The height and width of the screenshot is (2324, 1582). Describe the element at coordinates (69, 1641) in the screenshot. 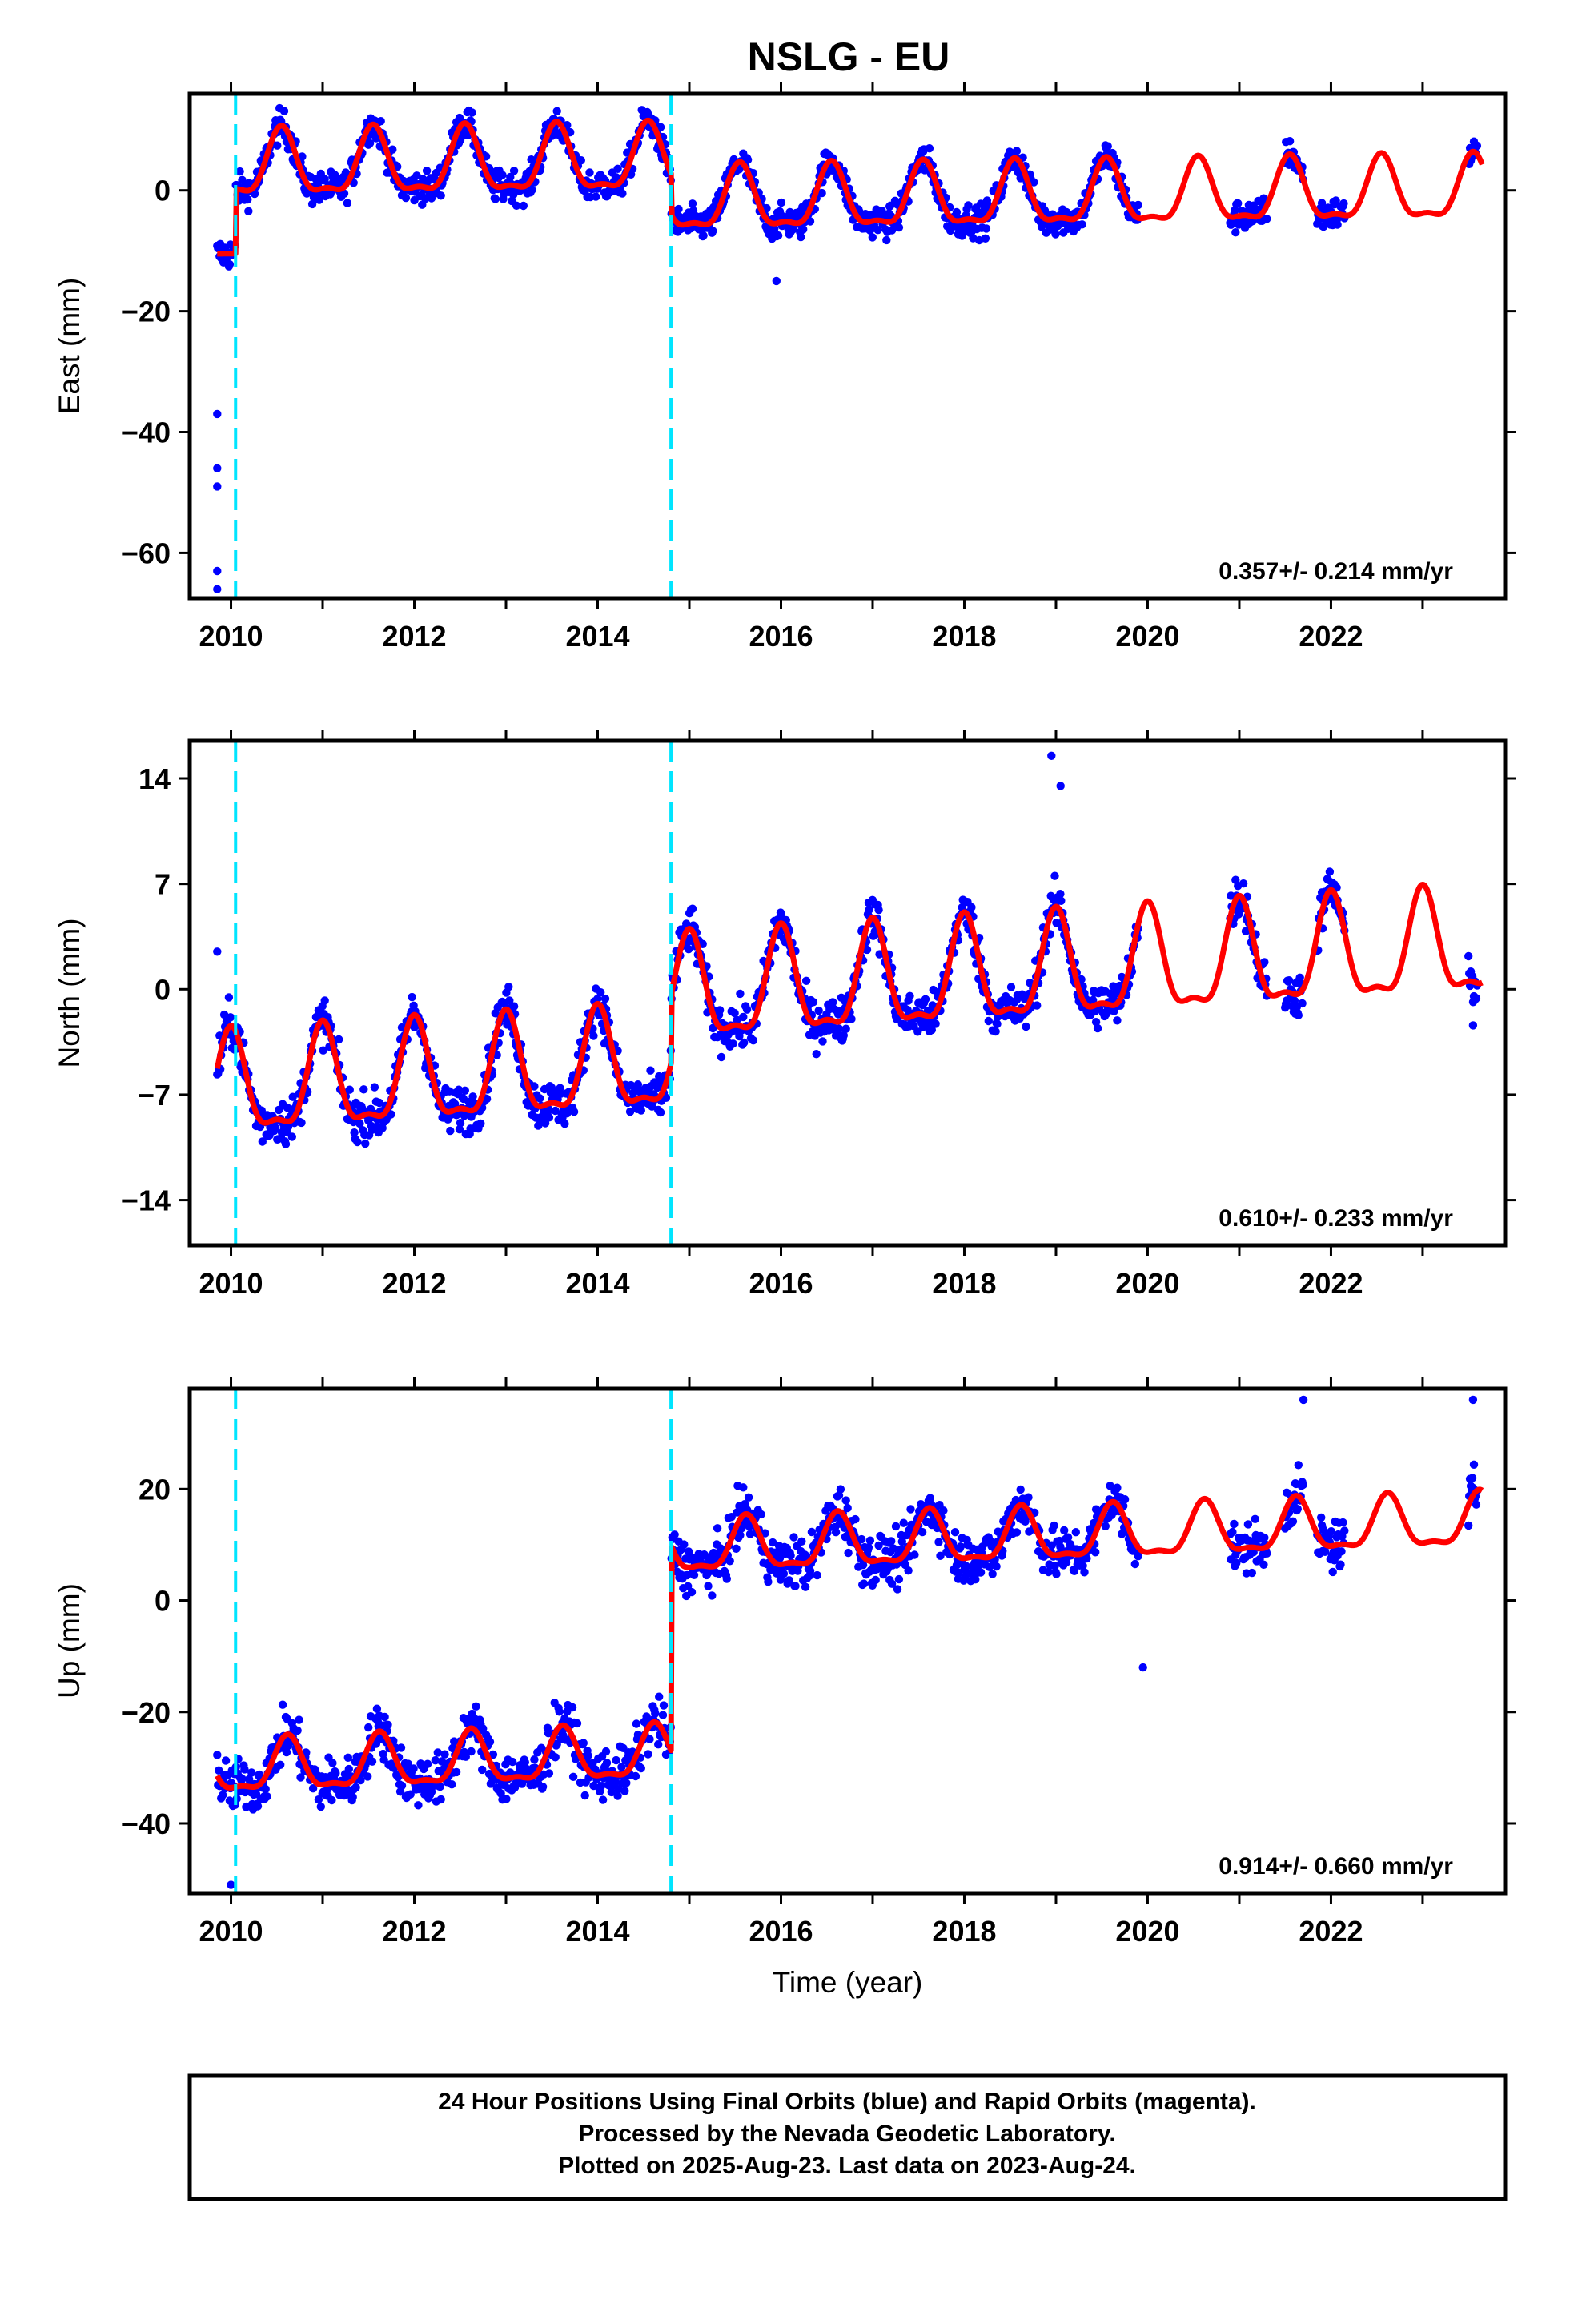

I see `y-axis-label: Up (mm)` at that location.